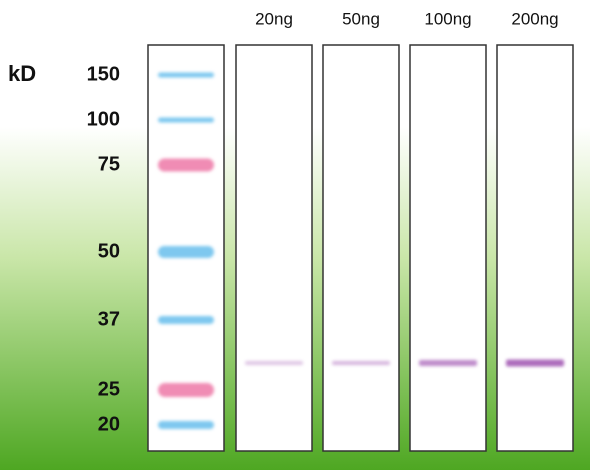  What do you see at coordinates (361, 18) in the screenshot?
I see `lane-label: 50ng` at bounding box center [361, 18].